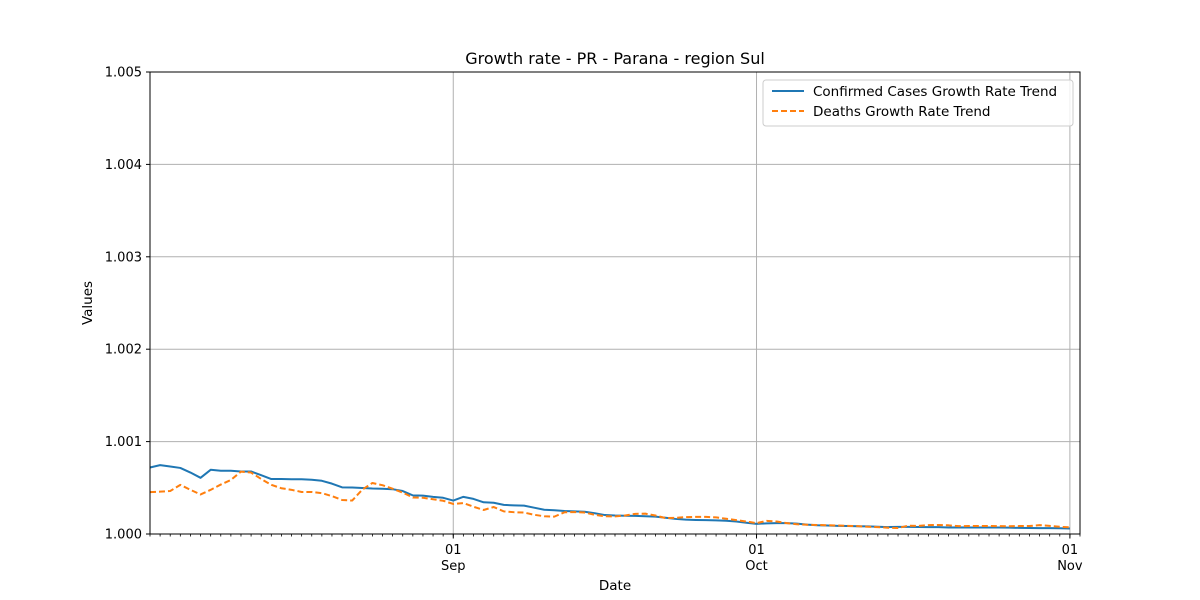 The image size is (1200, 600). What do you see at coordinates (88, 303) in the screenshot?
I see `y-axis-label: Values` at bounding box center [88, 303].